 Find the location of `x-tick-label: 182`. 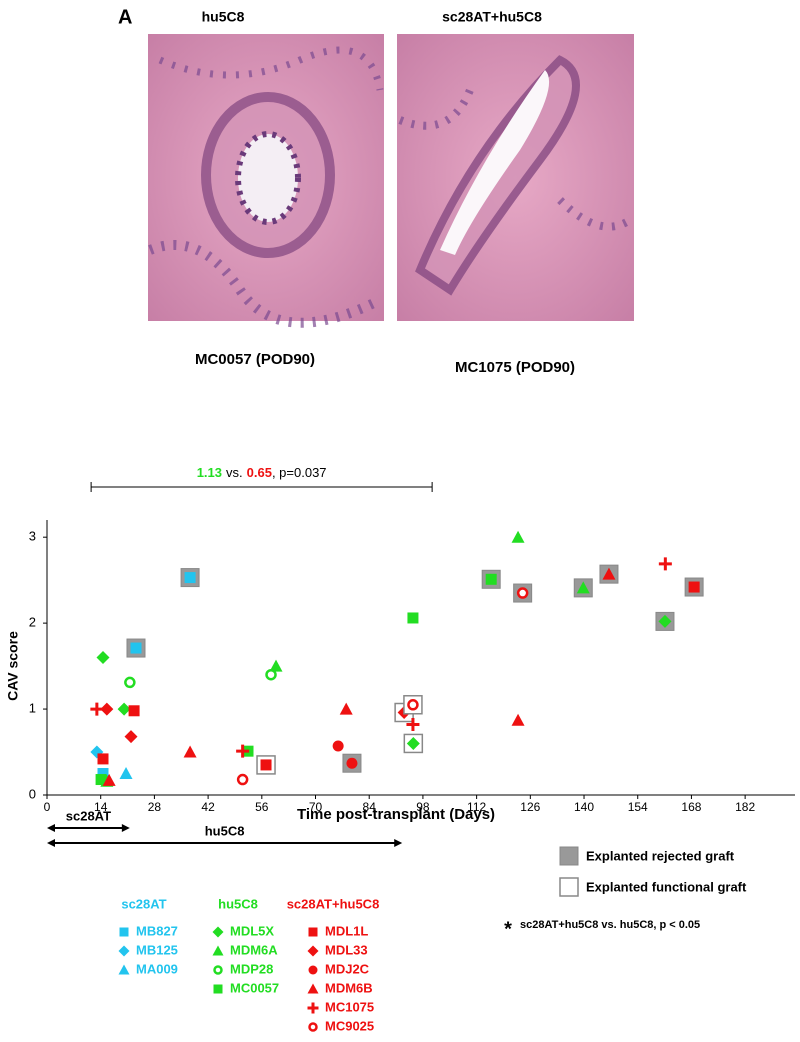

x-tick-label: 182 is located at coordinates (745, 807).